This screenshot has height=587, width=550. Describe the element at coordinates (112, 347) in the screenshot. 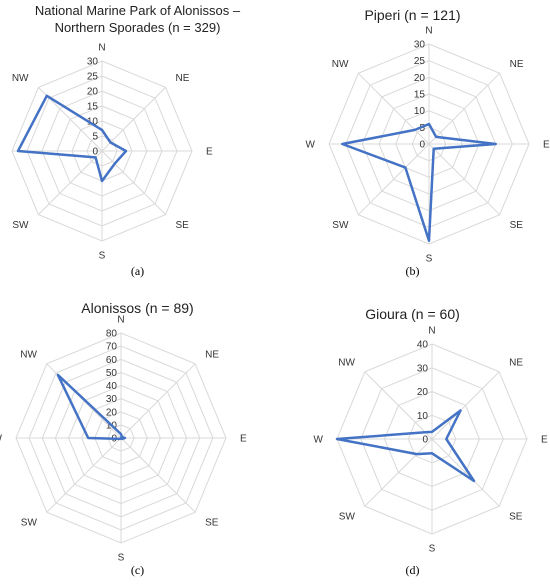

I see `tick-label: 70` at that location.